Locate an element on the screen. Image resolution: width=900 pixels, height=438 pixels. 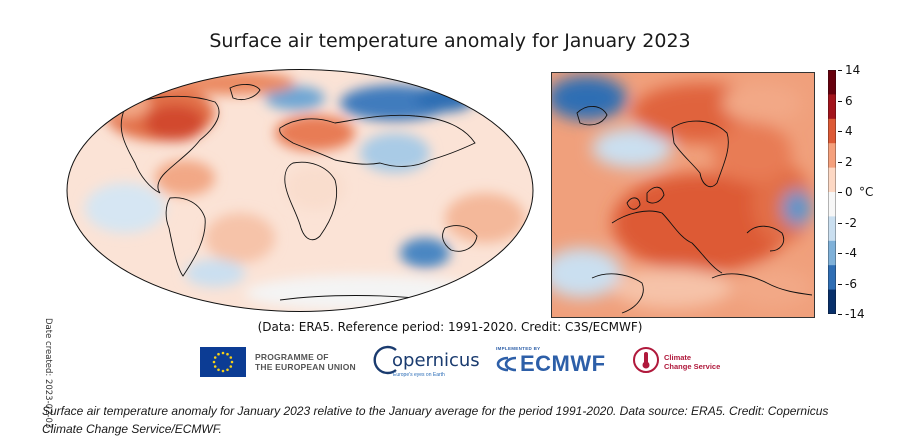
eu-stars-icon is located at coordinates (223, 362).